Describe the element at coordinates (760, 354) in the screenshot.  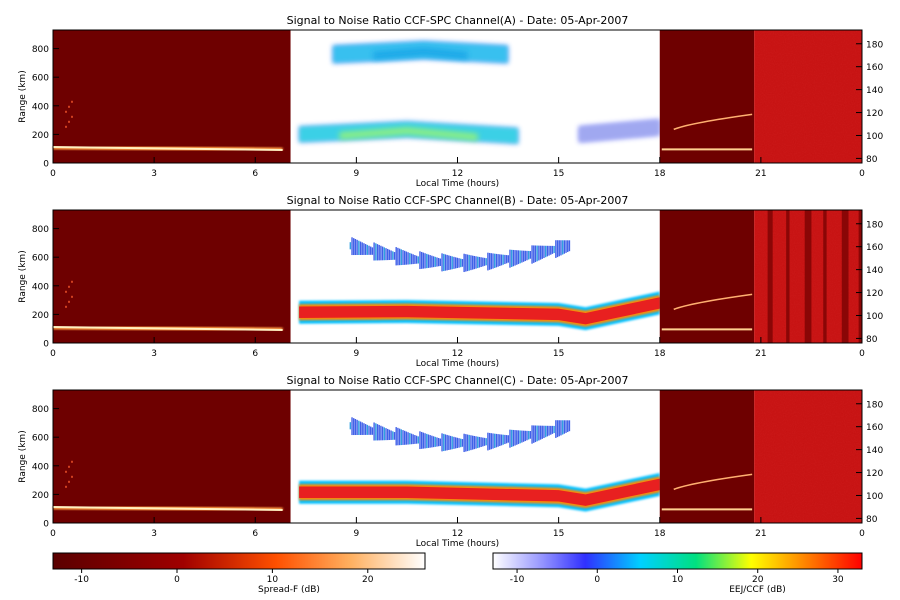
I see `x-tick-label: 21` at that location.